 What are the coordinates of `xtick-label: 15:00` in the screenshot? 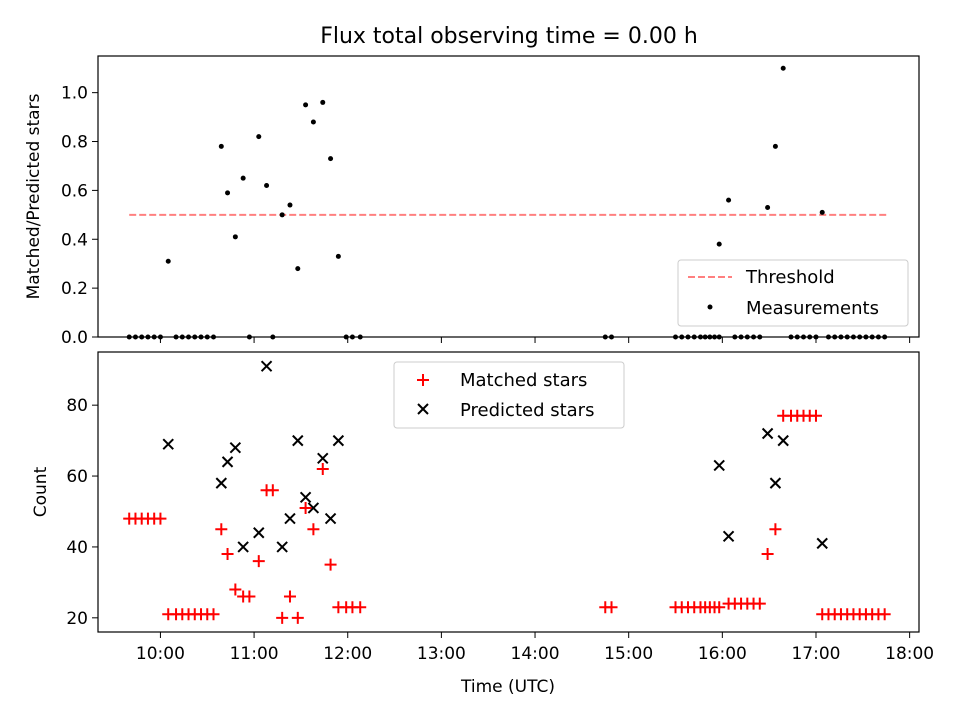 It's located at (628, 654).